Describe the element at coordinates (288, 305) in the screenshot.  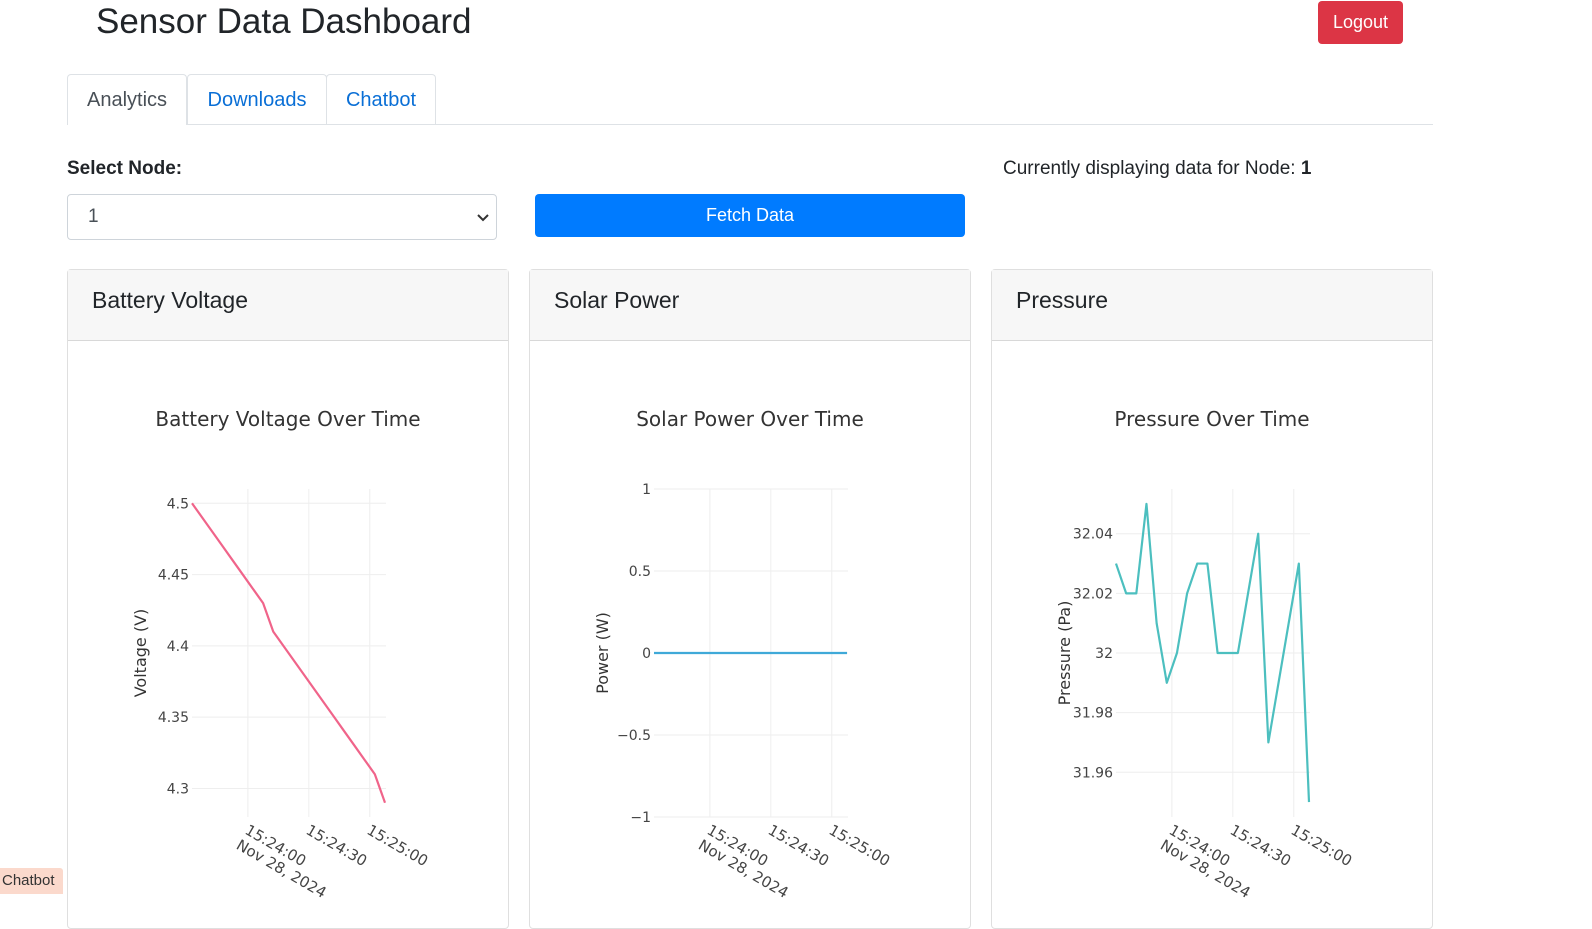
I see `card-title: Battery Voltage` at that location.